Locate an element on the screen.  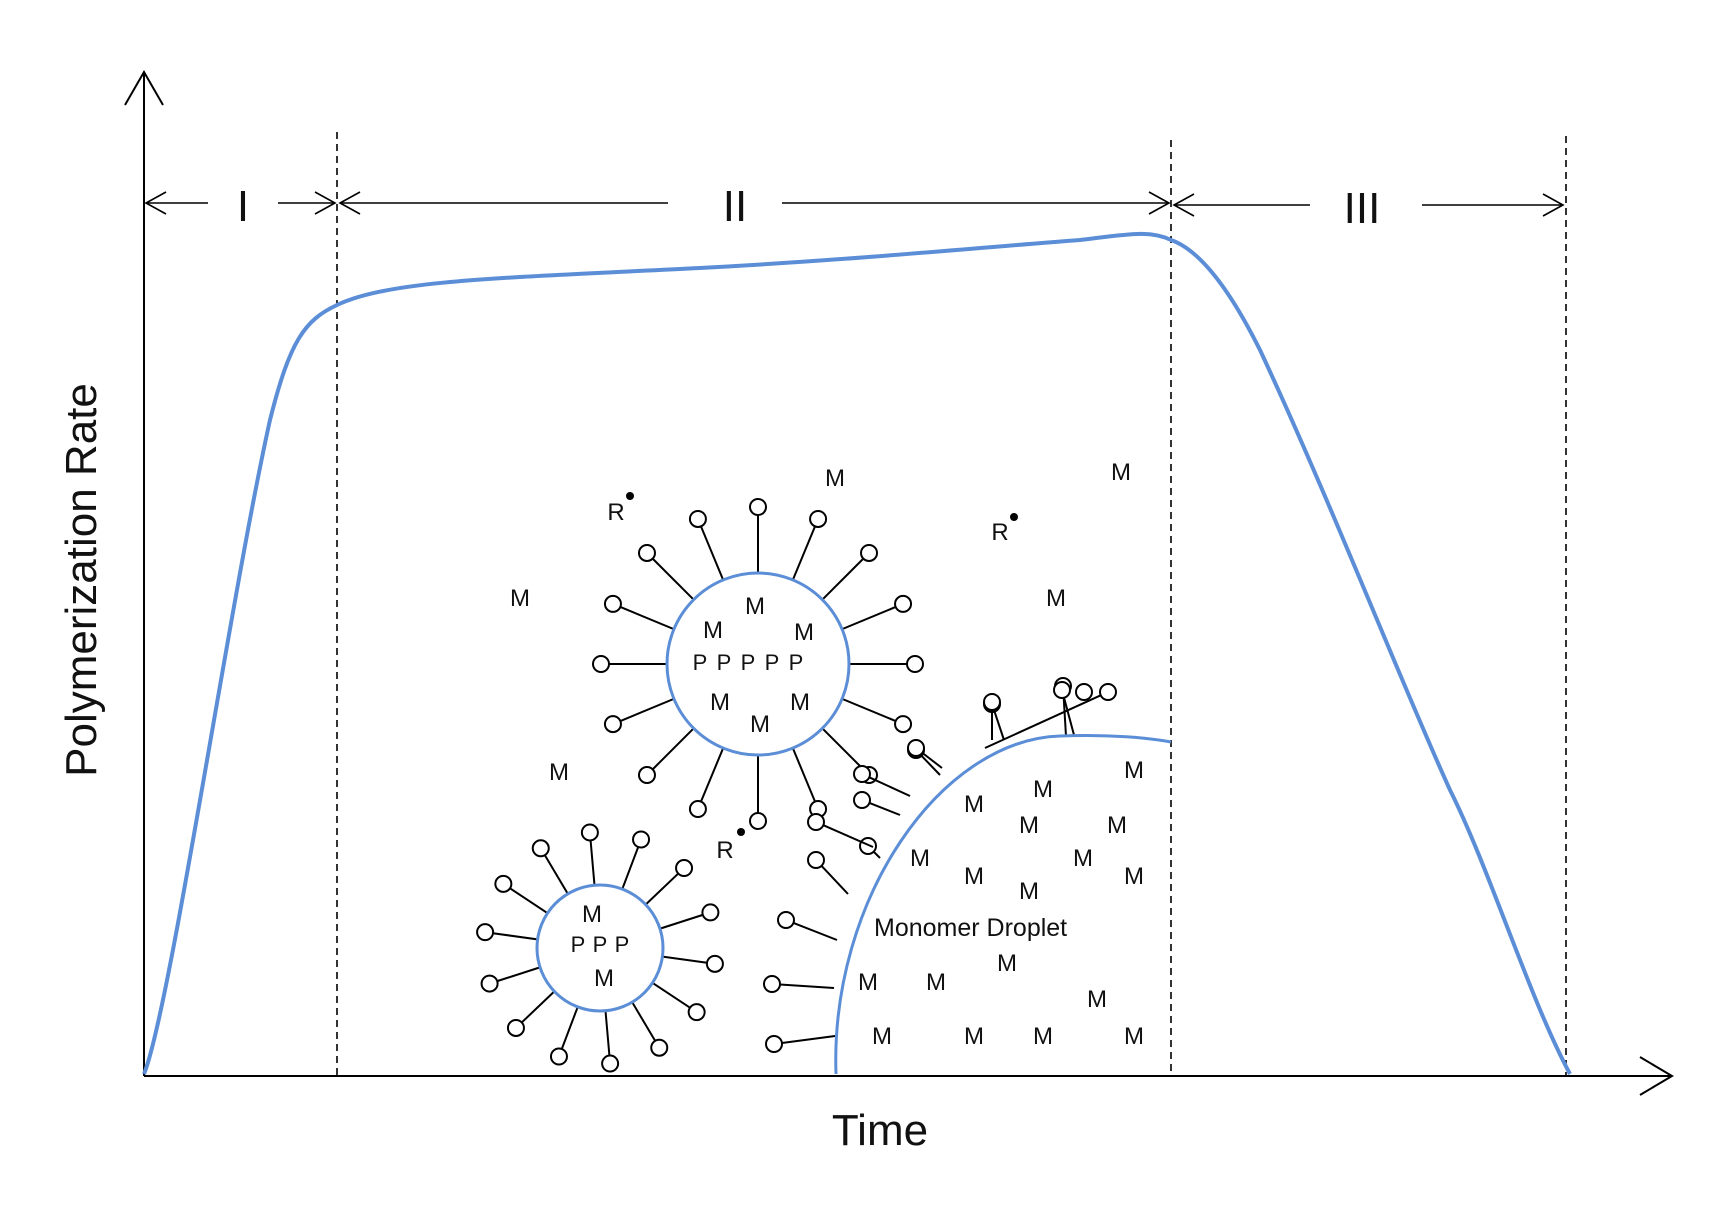
small-micelle: M P P P M is located at coordinates (600, 948).